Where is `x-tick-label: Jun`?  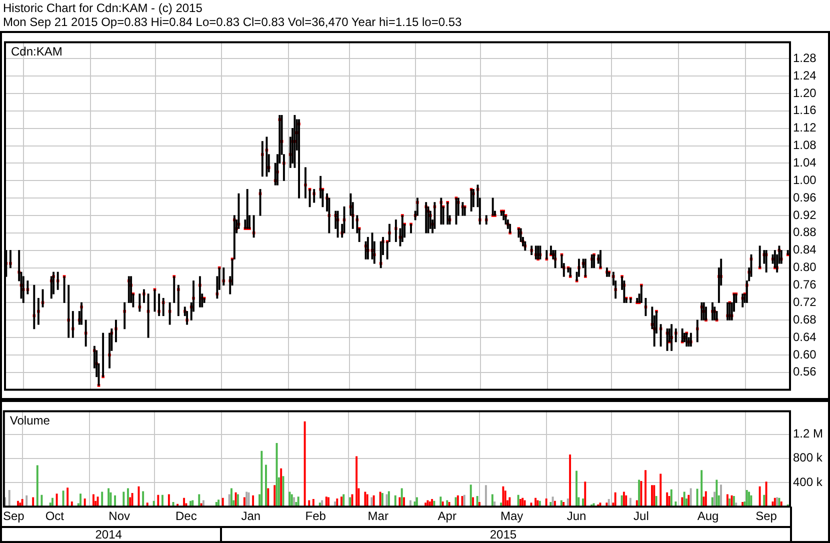
x-tick-label: Jun is located at coordinates (576, 516).